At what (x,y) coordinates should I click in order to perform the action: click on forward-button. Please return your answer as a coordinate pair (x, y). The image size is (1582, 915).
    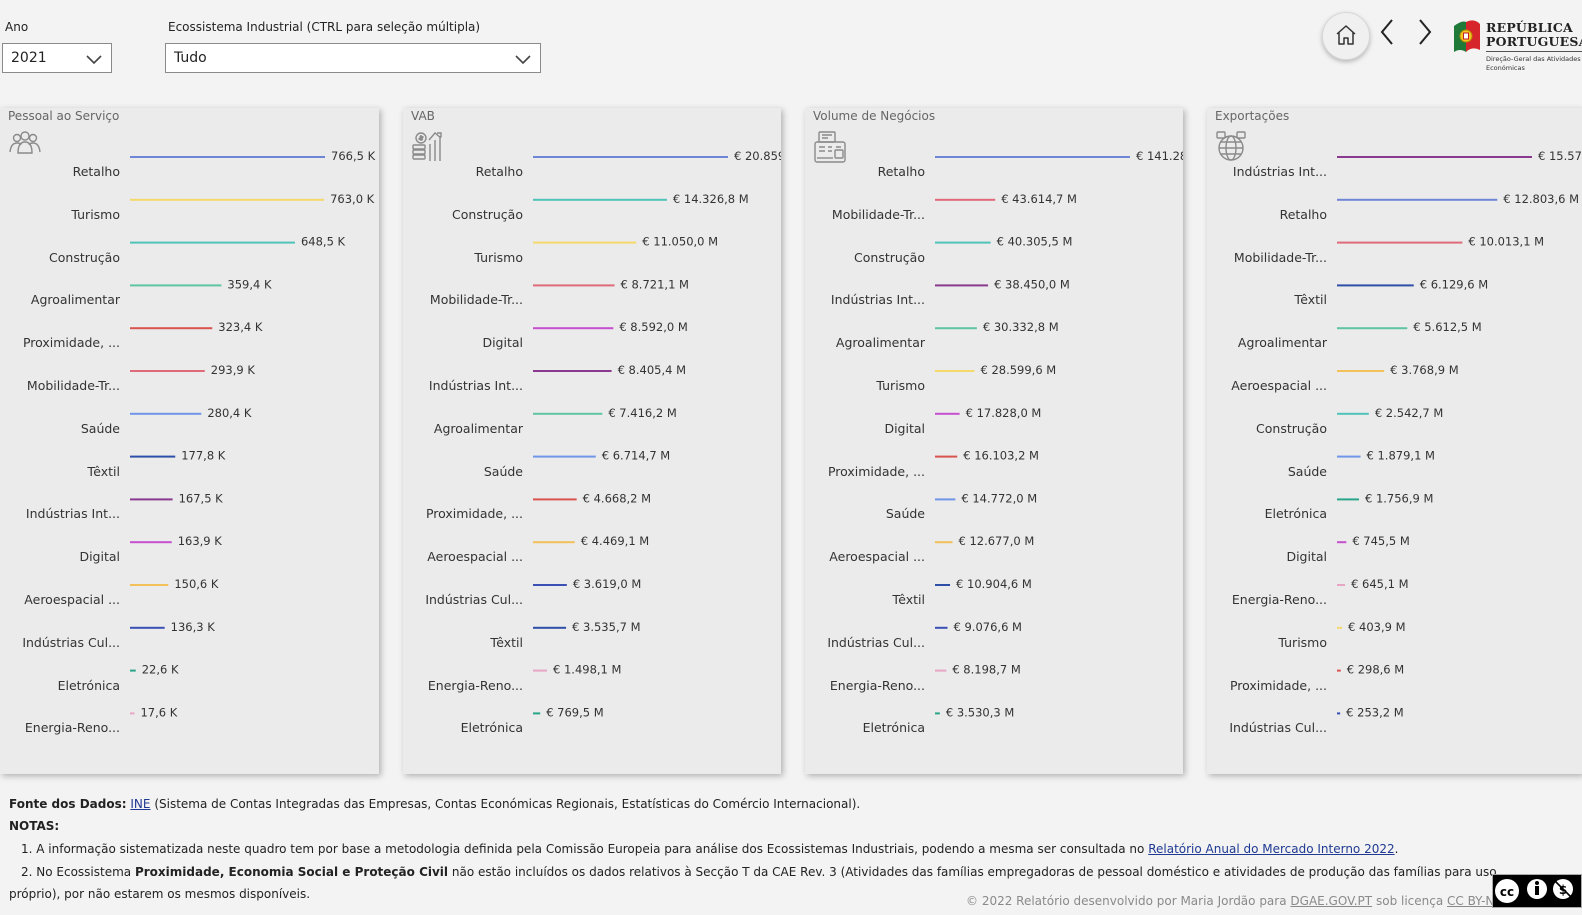
    Looking at the image, I should click on (1425, 32).